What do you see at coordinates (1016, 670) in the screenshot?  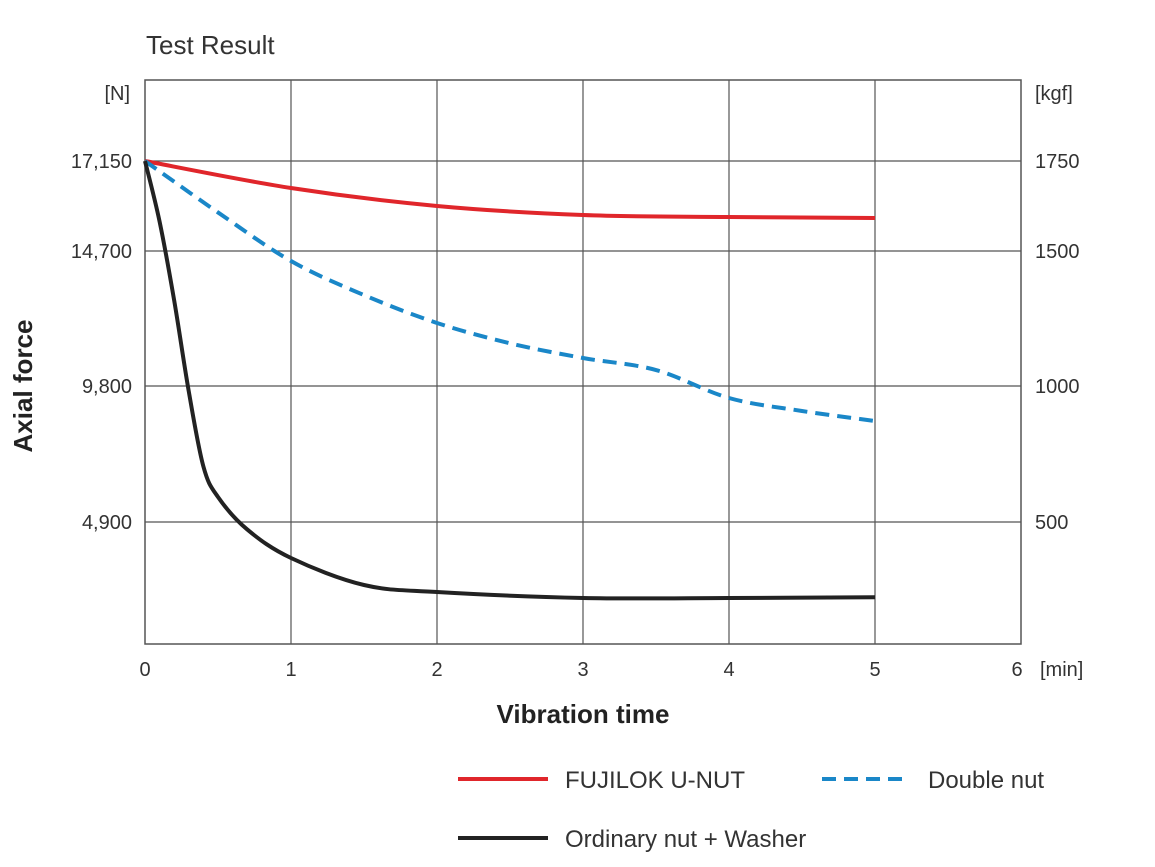 I see `x-tick-label: 6` at bounding box center [1016, 670].